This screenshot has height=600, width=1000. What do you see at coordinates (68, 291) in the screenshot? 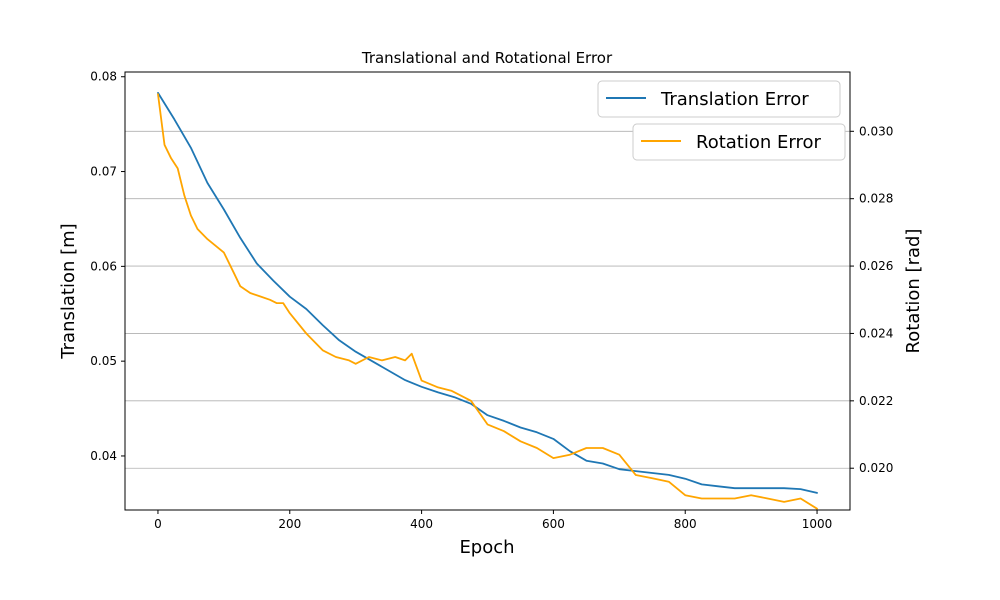
I see `left-y-axis-label: Translation [m]` at bounding box center [68, 291].